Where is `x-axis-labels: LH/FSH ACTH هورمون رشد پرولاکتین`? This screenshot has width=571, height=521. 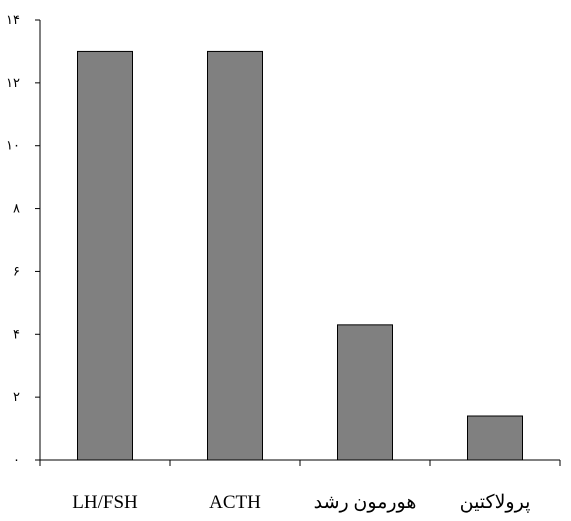 x-axis-labels: LH/FSH ACTH هورمون رشد پرولاکتین is located at coordinates (301, 502).